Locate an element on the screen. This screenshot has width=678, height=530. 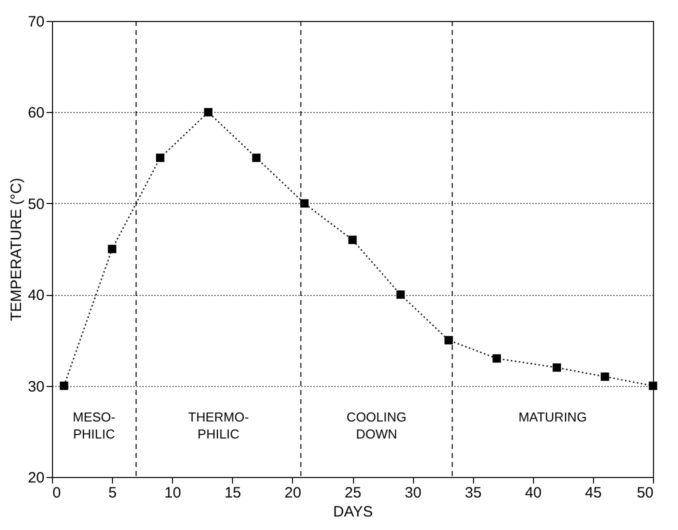
x-tick-label: 0 is located at coordinates (56, 493).